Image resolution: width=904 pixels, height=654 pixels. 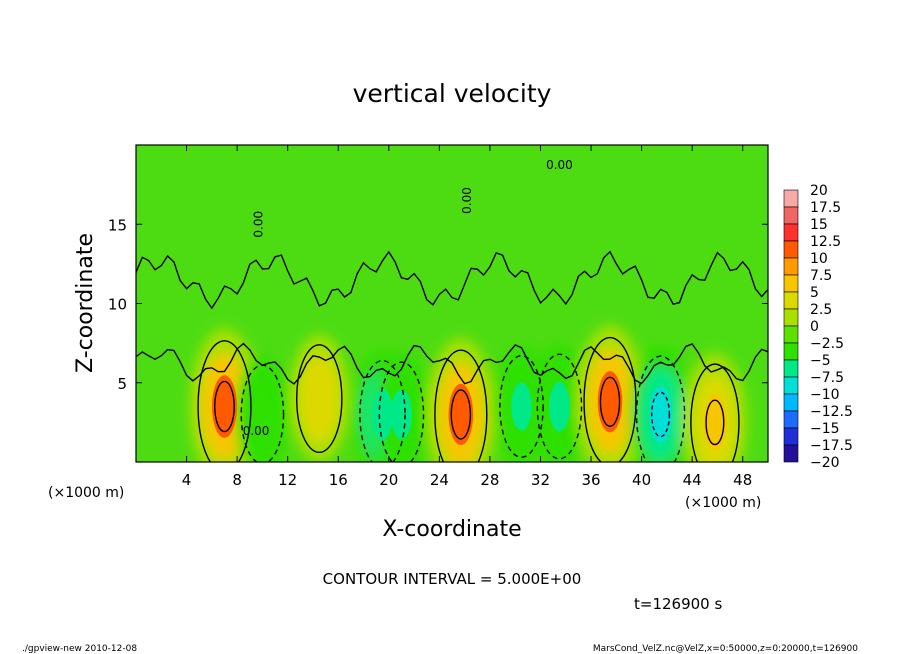 What do you see at coordinates (825, 429) in the screenshot?
I see `colorbar-label: −15` at bounding box center [825, 429].